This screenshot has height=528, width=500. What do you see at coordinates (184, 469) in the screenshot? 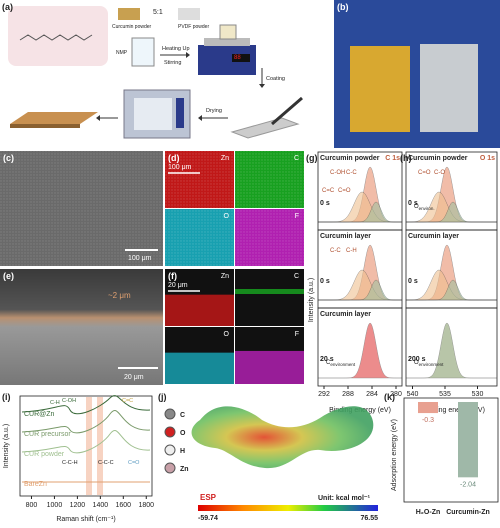
I see `atom-label: Zn` at bounding box center [184, 469].